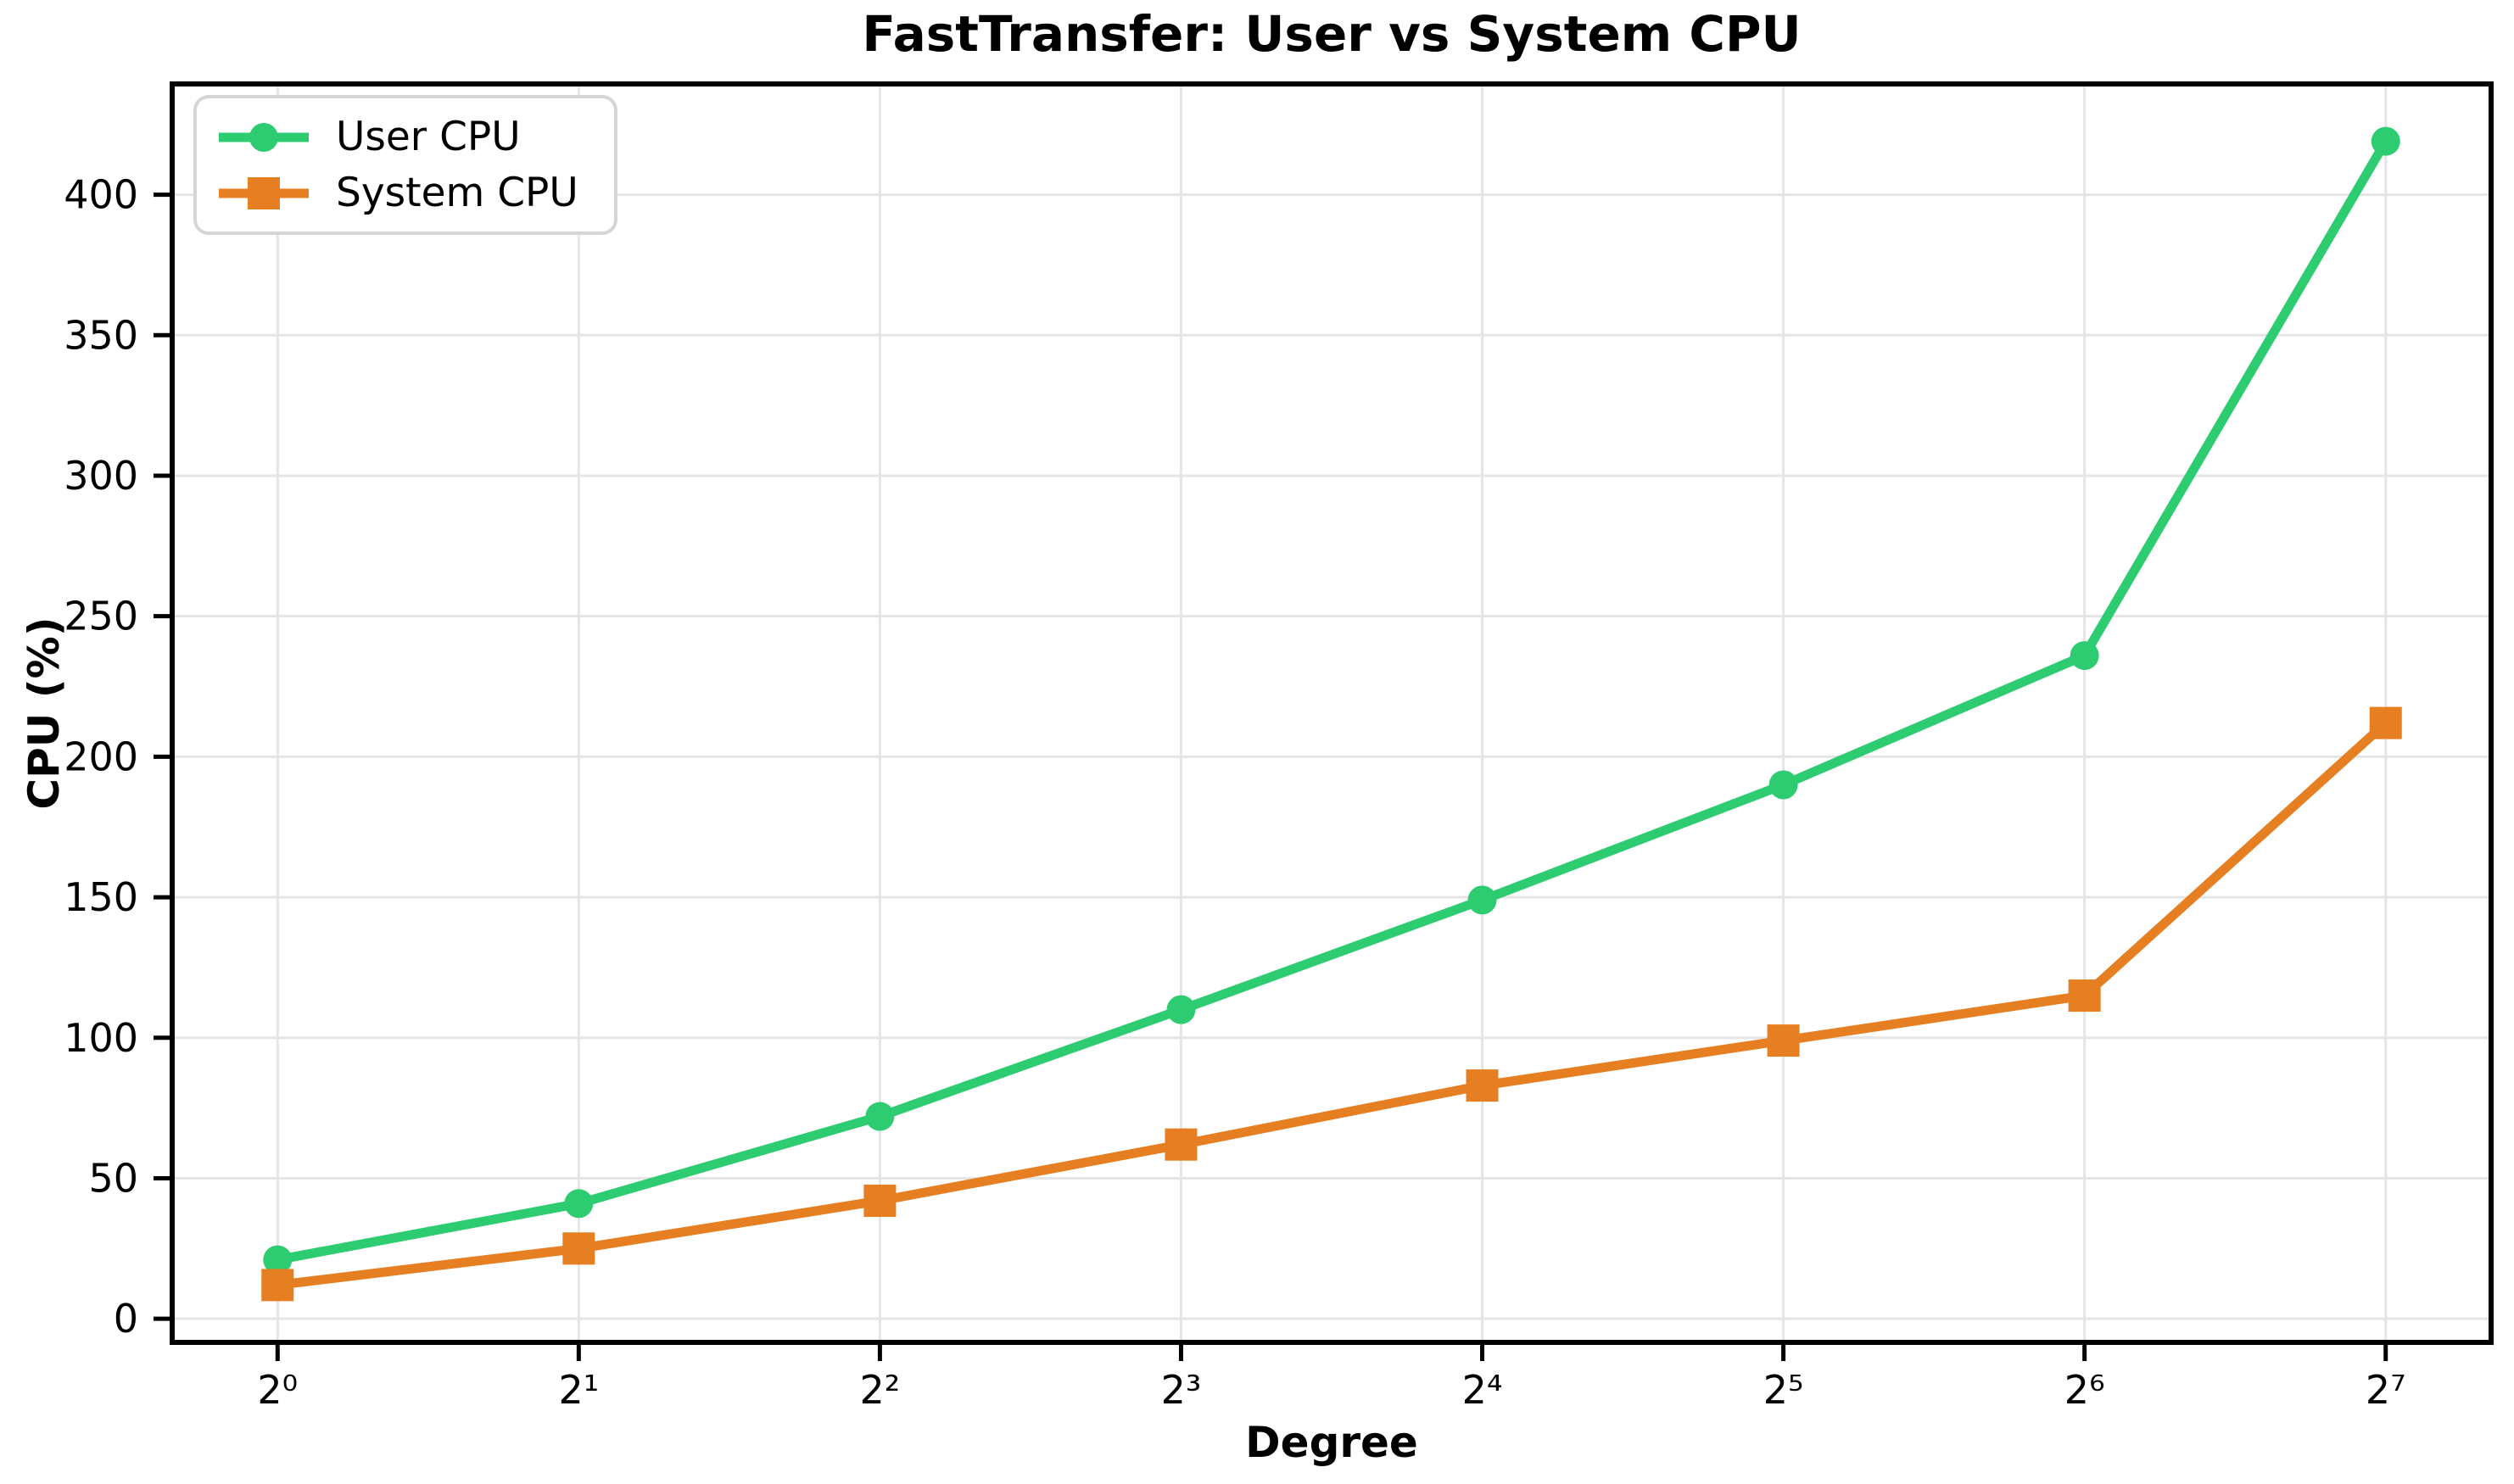  What do you see at coordinates (2084, 1390) in the screenshot?
I see `svg-text: 2⁶` at bounding box center [2084, 1390].